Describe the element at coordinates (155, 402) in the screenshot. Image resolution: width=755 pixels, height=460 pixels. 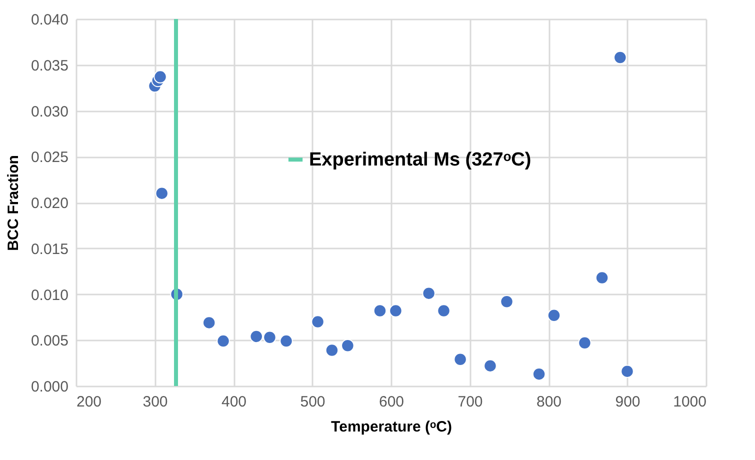
I see `x-tick-label: 300` at that location.